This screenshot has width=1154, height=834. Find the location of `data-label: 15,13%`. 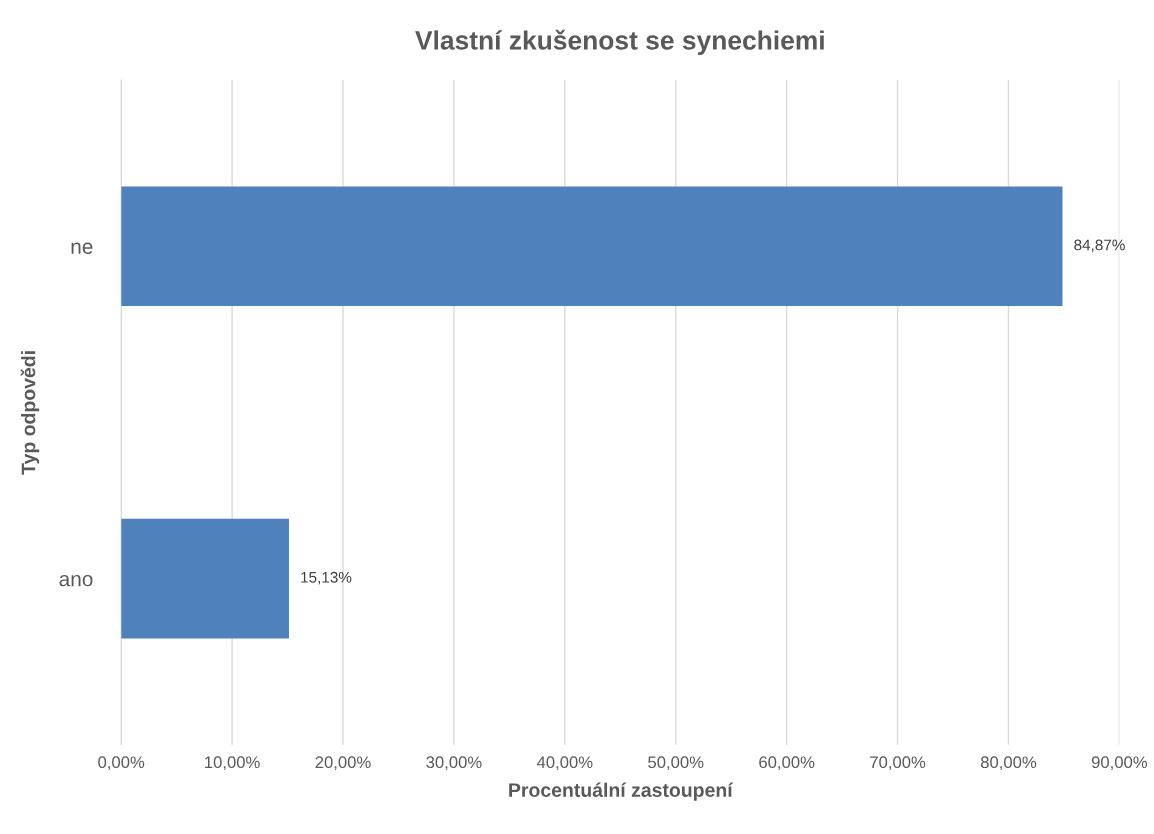

data-label: 15,13% is located at coordinates (326, 578).